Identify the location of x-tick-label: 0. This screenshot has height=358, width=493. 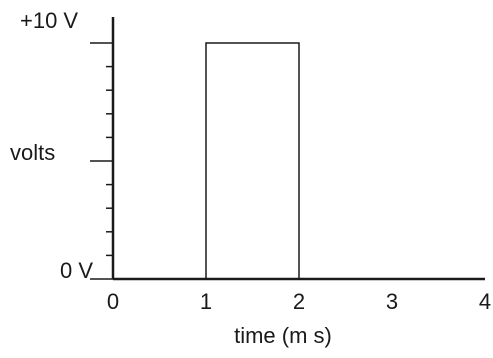
(113, 301).